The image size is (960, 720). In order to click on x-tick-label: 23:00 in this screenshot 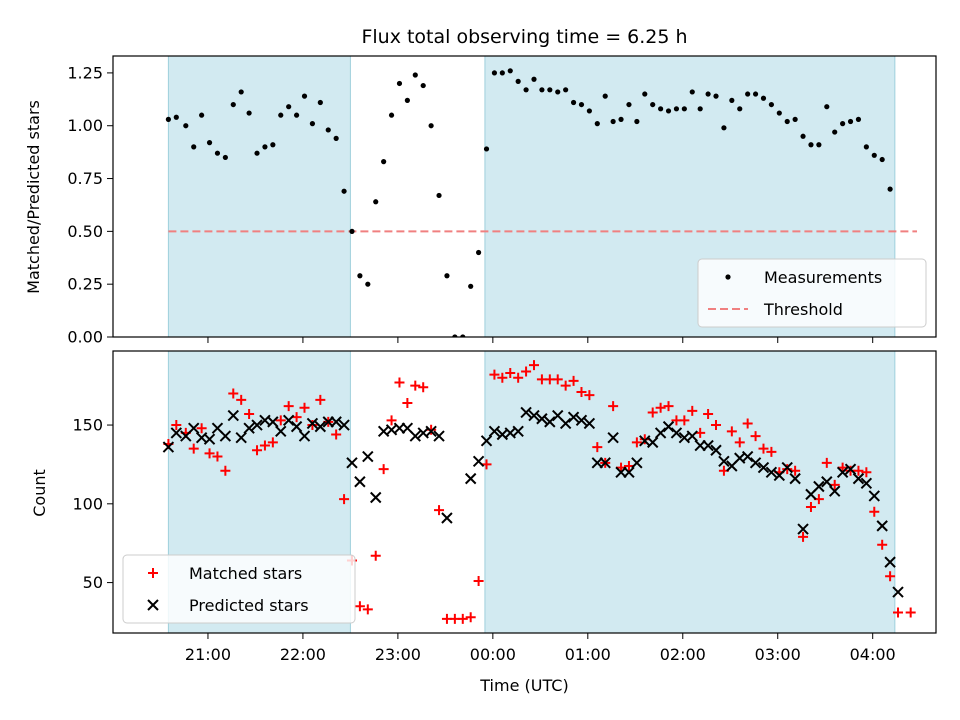, I will do `click(398, 654)`.